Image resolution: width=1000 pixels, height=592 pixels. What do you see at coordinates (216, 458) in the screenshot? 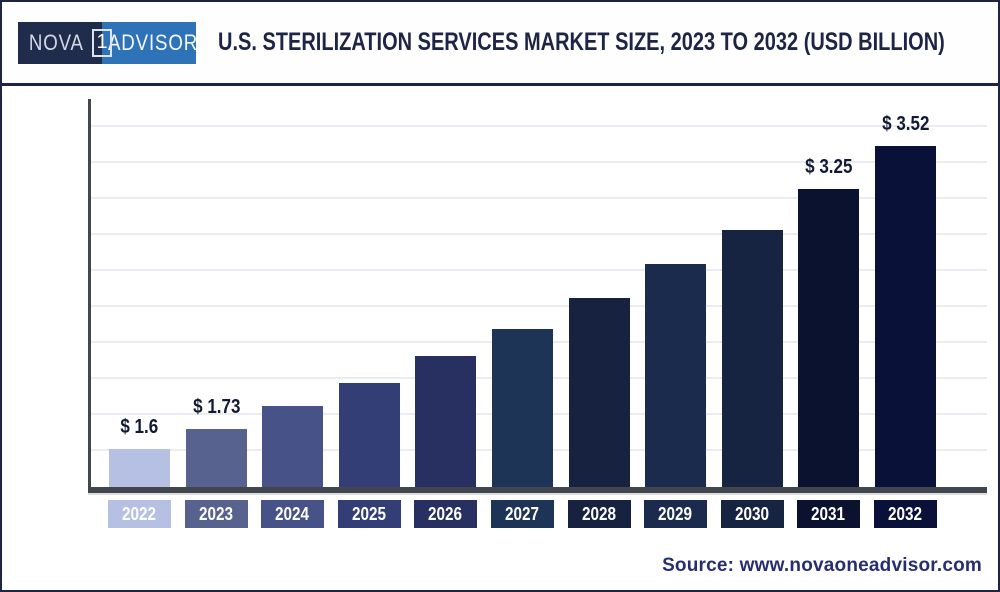
I see `bar-2023` at bounding box center [216, 458].